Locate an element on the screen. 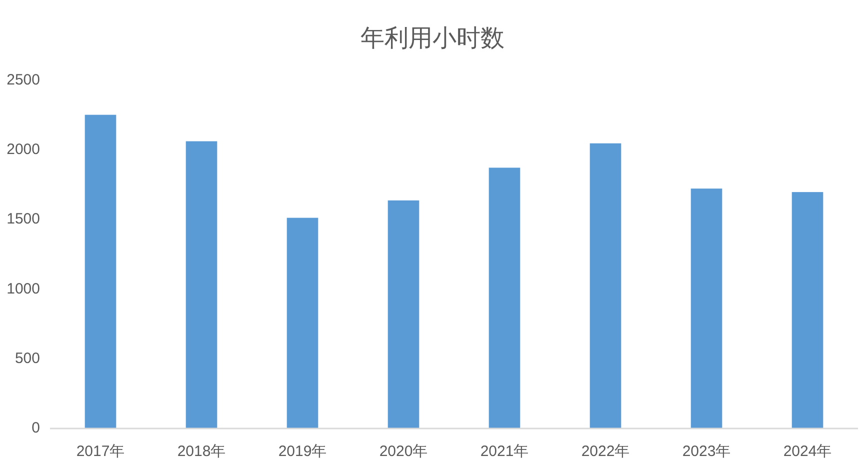 The image size is (865, 473). xtick: 2024年 is located at coordinates (807, 451).